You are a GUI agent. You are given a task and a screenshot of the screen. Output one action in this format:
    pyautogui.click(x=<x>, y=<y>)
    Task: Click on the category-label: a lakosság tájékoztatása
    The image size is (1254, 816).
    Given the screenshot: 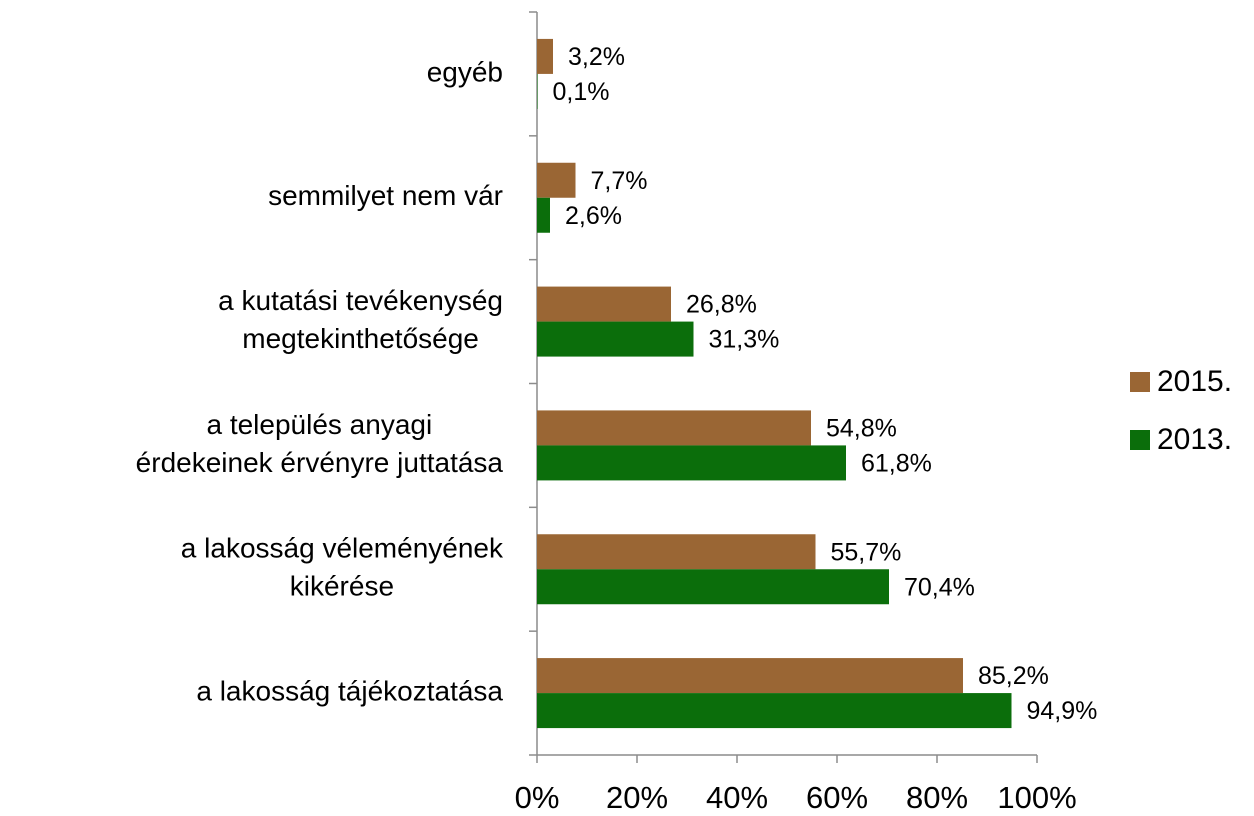 What is the action you would take?
    pyautogui.click(x=349, y=690)
    